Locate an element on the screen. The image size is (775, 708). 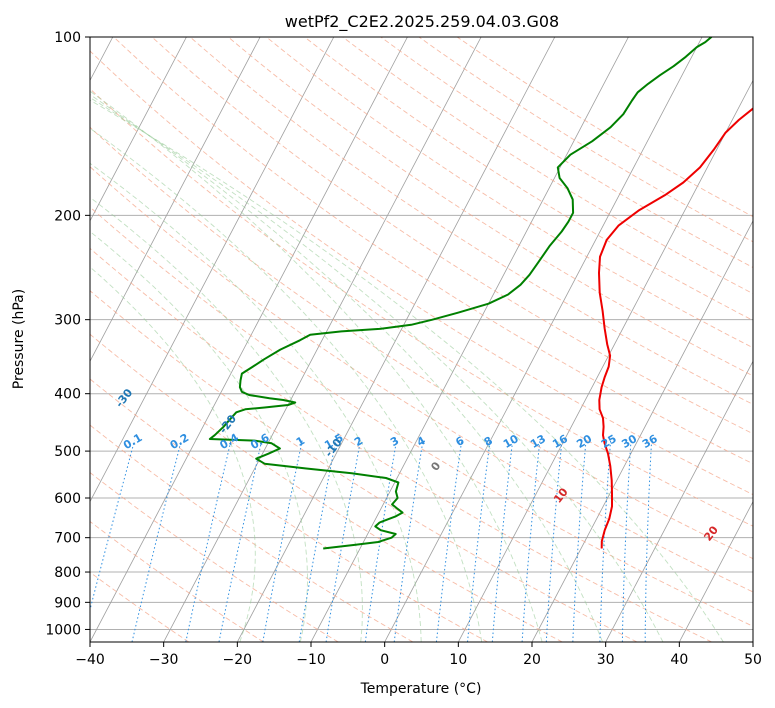
chart-title: wetPf2_C2E2.2025.259.04.03.G08 is located at coordinates (422, 22).